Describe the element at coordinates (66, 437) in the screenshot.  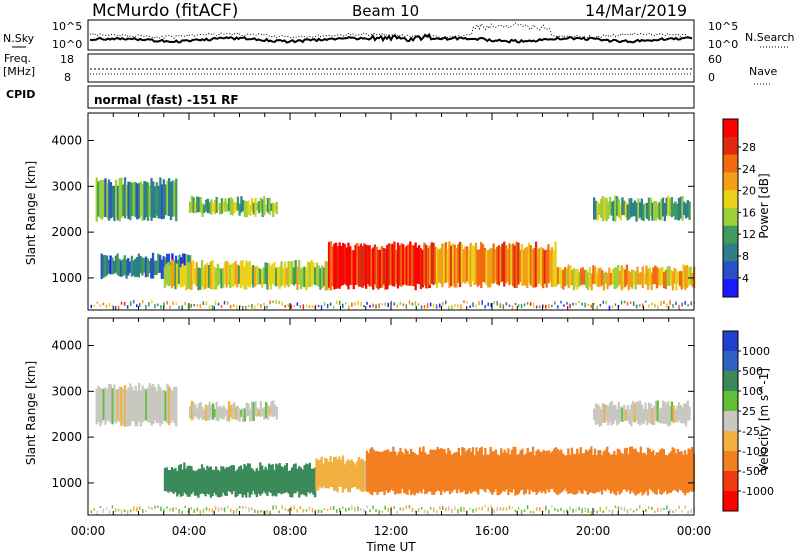
I see `y-tick-label: 2000` at that location.